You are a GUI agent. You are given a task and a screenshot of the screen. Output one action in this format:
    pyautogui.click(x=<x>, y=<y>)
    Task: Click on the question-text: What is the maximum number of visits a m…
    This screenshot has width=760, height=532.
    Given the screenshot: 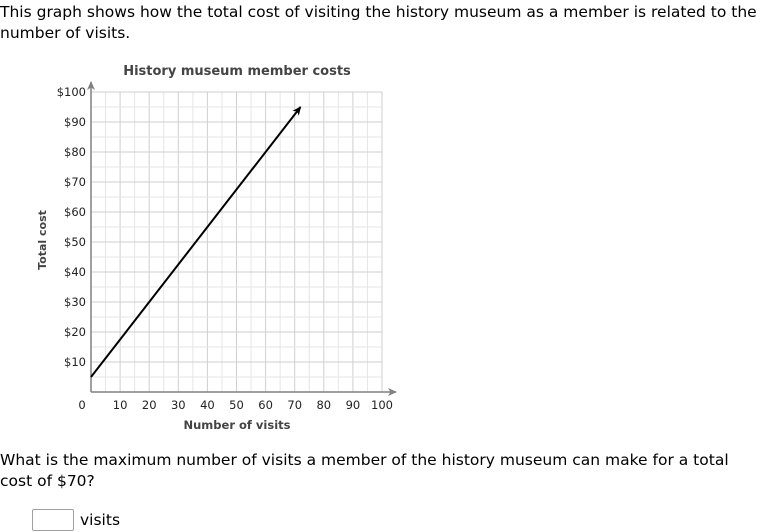 What is the action you would take?
    pyautogui.click(x=364, y=470)
    